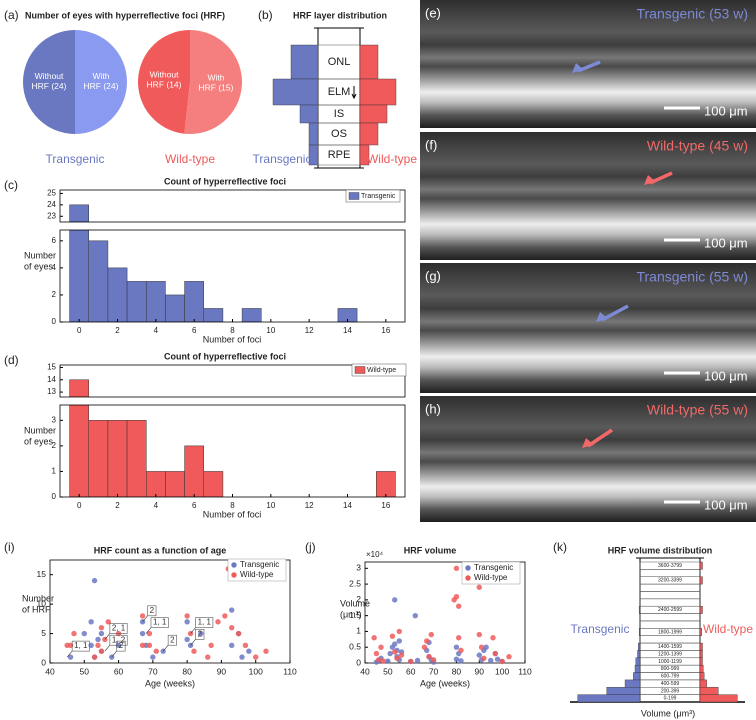 The width and height of the screenshot is (756, 720). Describe the element at coordinates (354, 196) in the screenshot. I see `legend-swatch` at that location.